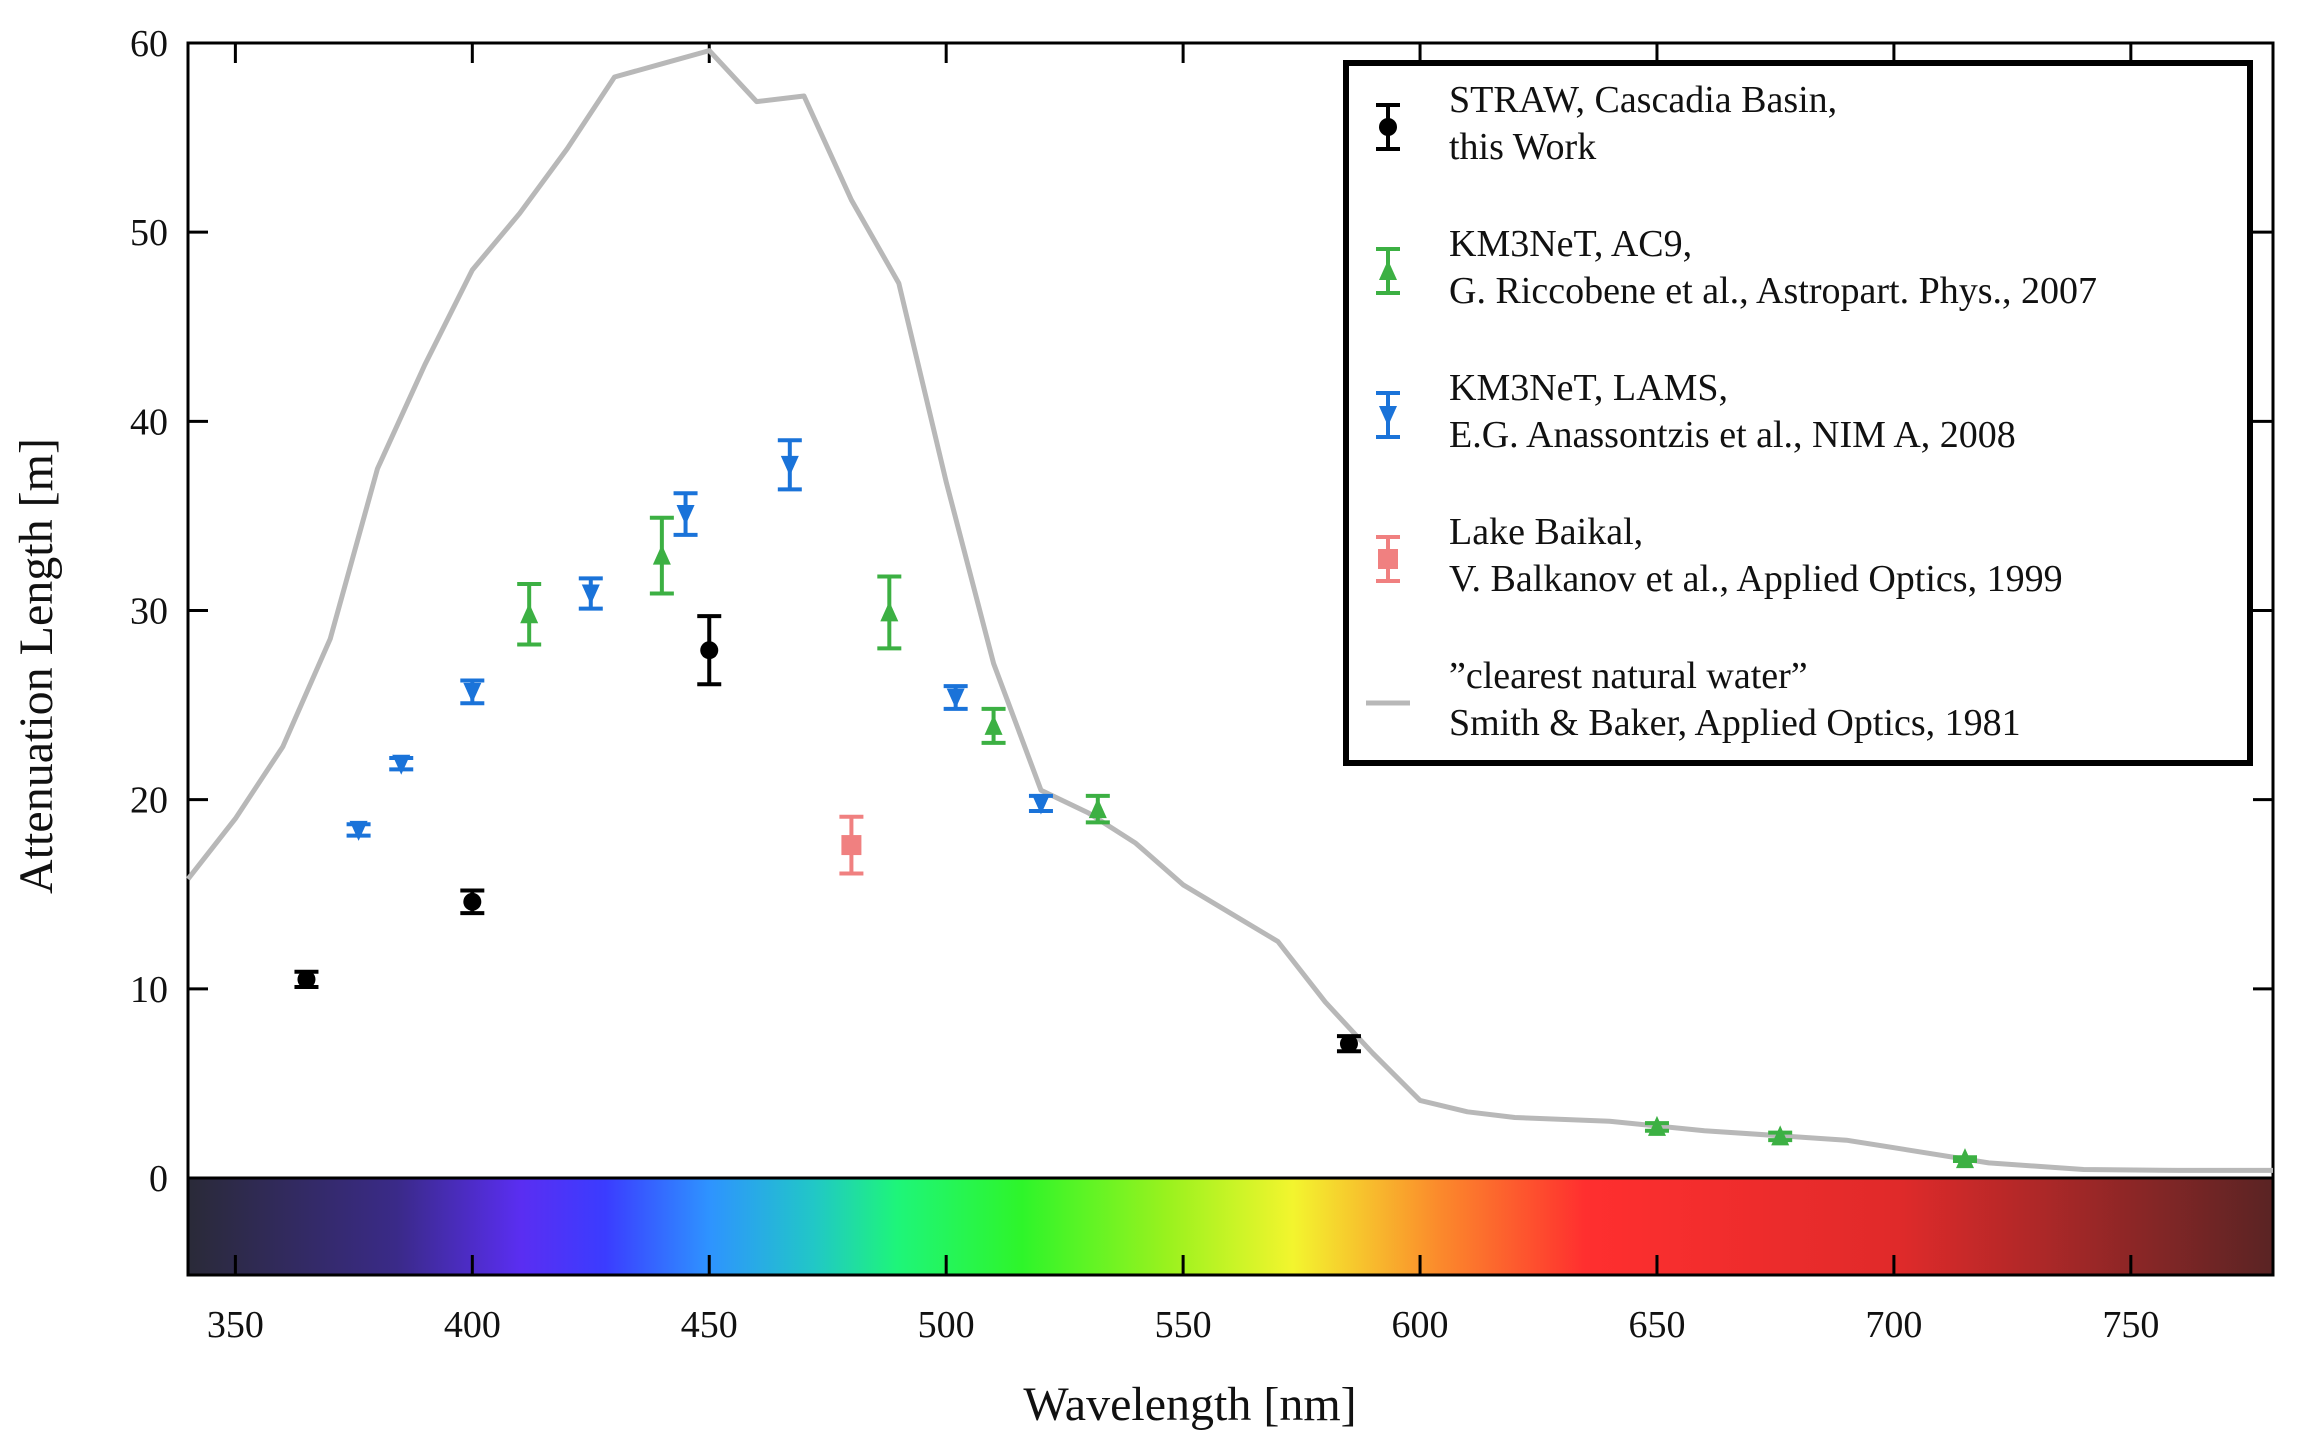  I want to click on legend-entry-text: ”clearest natural water”, so click(1628, 676).